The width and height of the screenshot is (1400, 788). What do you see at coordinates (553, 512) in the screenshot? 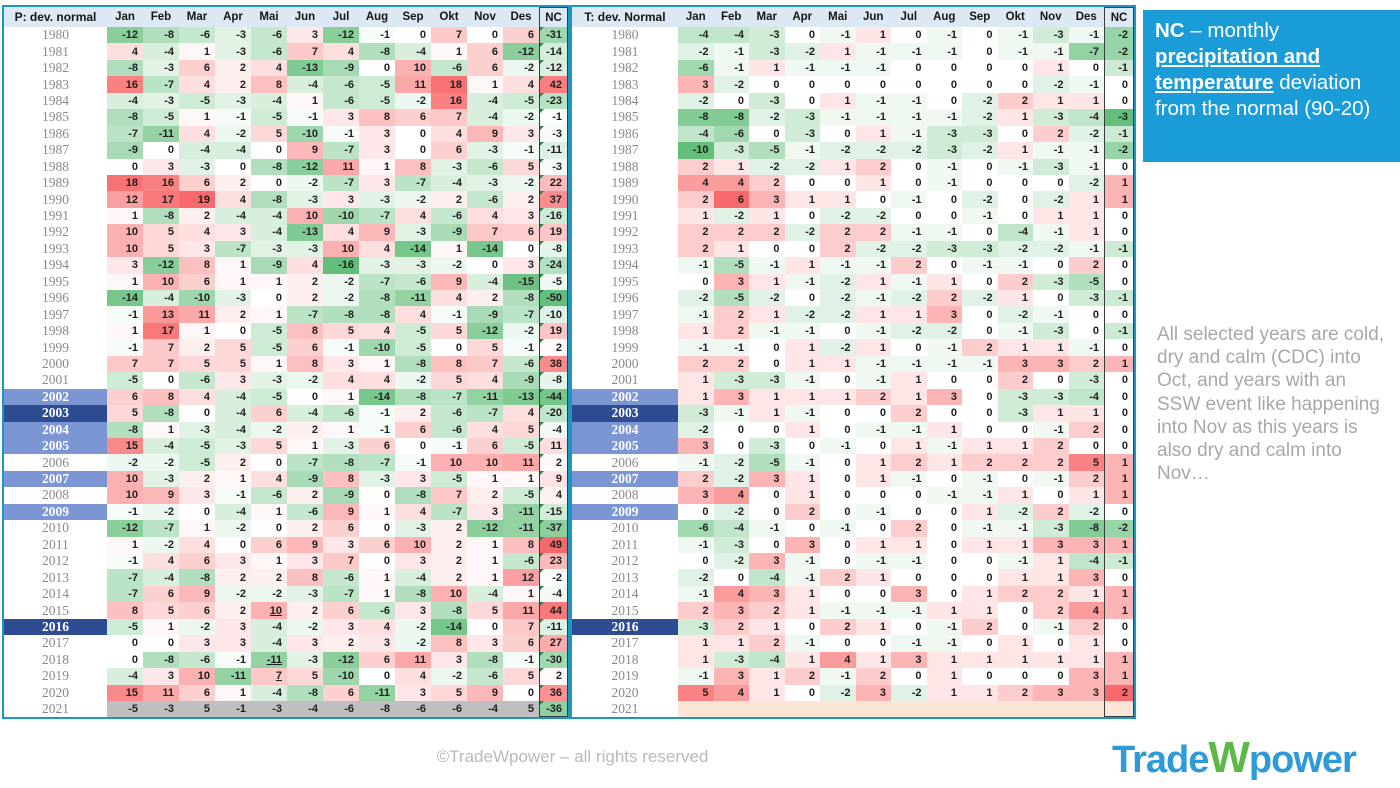
I see `nc-cell: -15` at bounding box center [553, 512].